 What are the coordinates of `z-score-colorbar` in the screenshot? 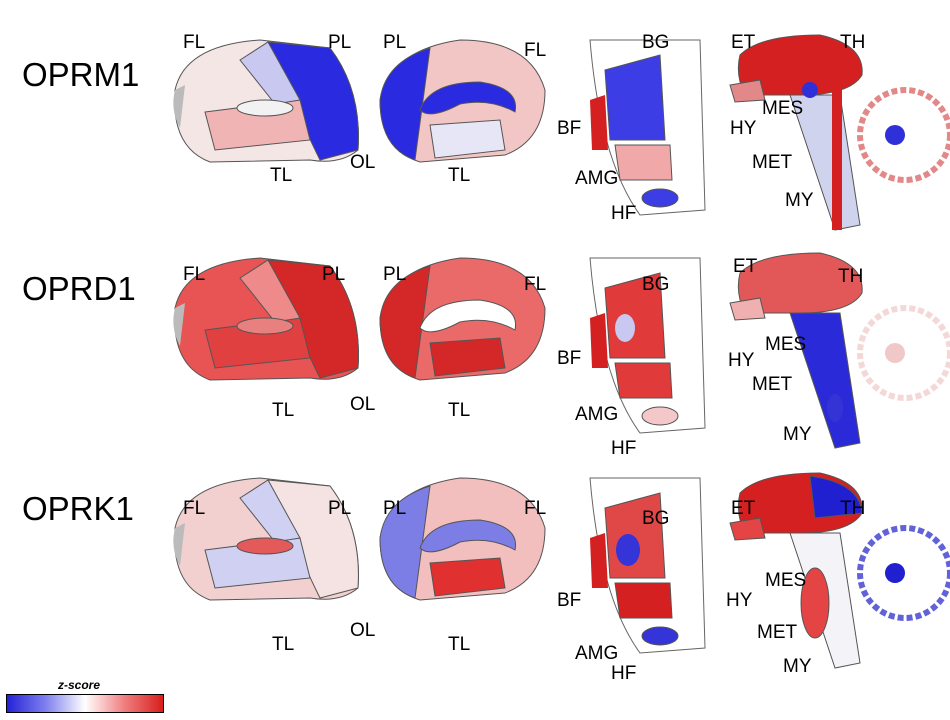 It's located at (85, 703).